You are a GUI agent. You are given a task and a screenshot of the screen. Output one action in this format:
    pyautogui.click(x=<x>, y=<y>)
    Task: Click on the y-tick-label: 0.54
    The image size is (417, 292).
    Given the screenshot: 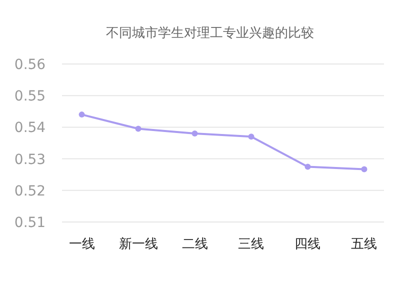 What is the action you would take?
    pyautogui.click(x=30, y=128)
    